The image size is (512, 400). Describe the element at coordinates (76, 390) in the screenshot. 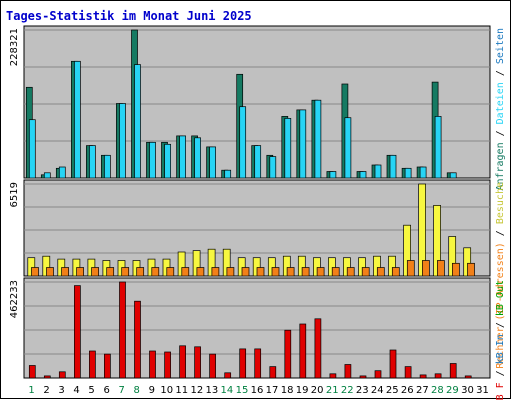

I see `day-label: 4` at that location.